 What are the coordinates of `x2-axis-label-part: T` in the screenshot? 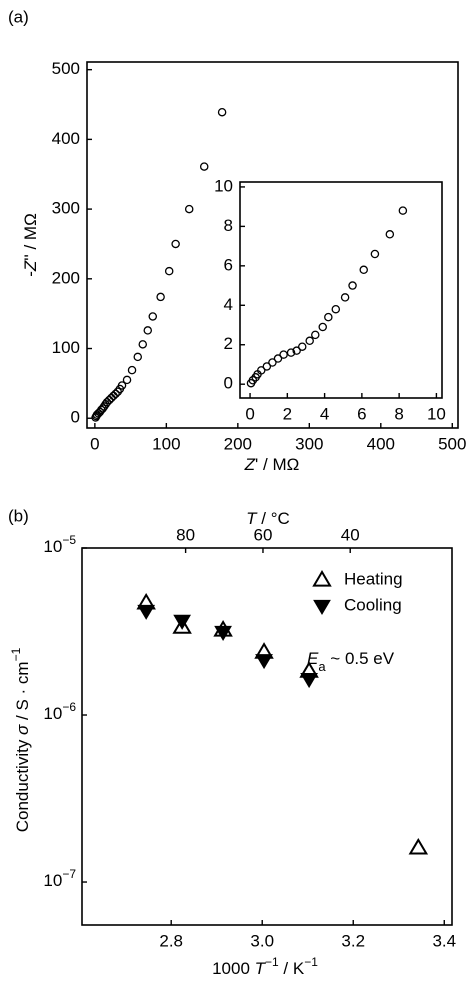 It's located at (252, 518).